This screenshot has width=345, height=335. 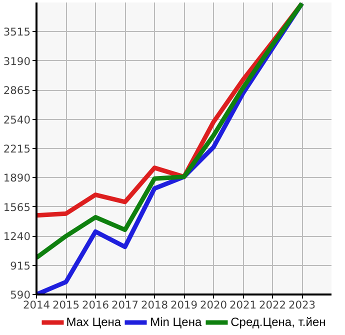 I want to click on y-tick-label: 2540, so click(x=17, y=119).